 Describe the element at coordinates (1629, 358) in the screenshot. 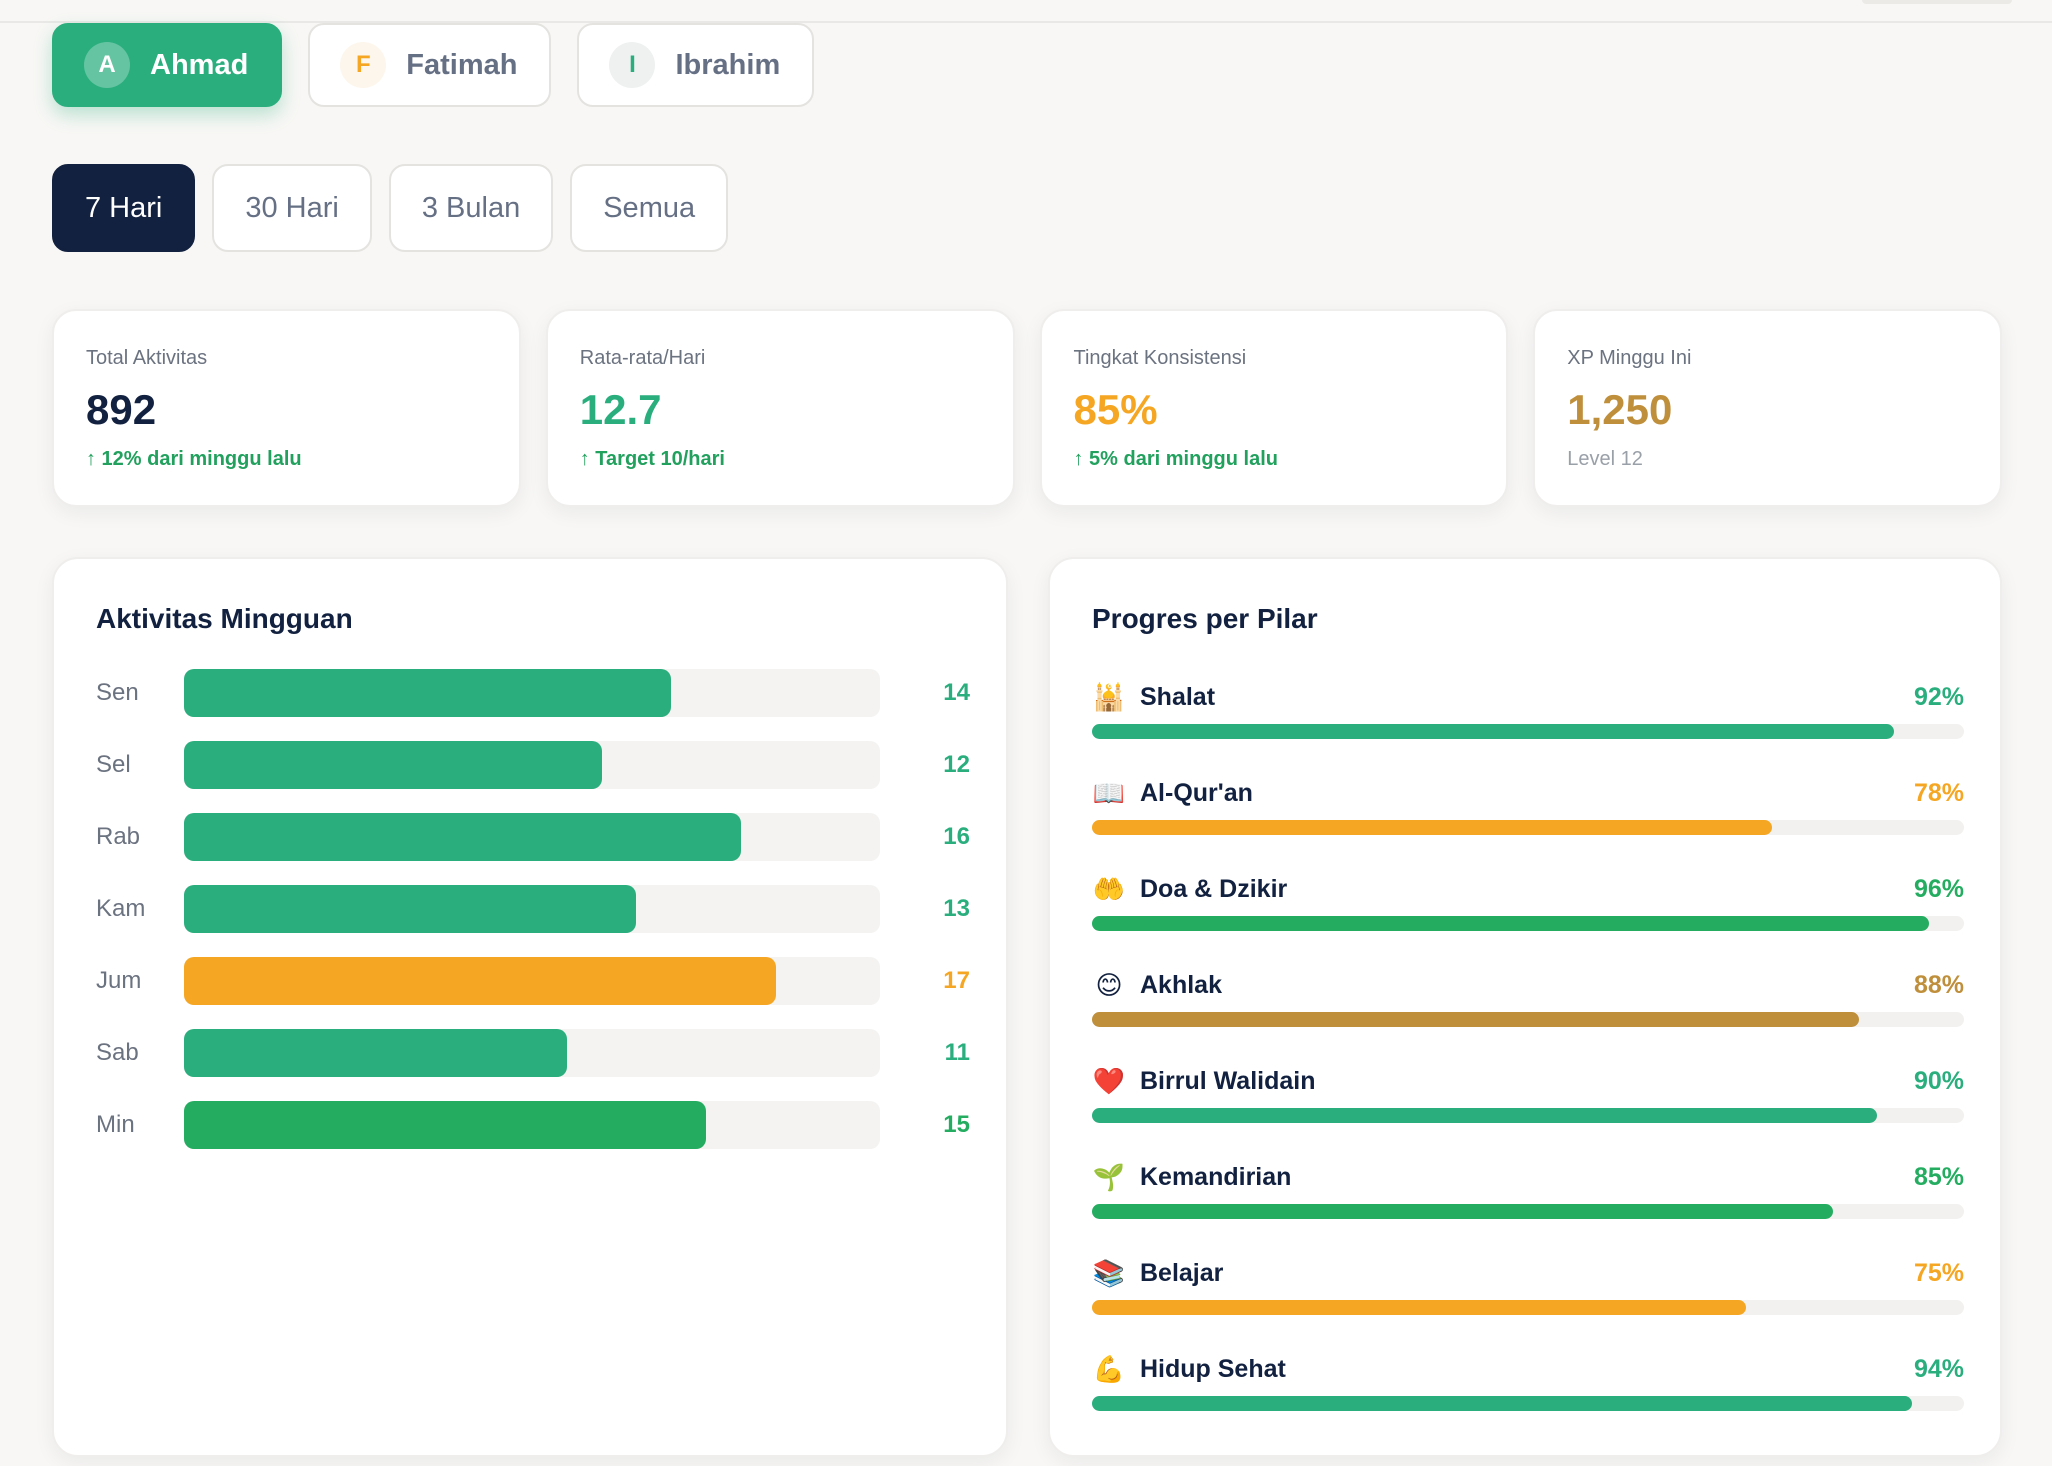

I see `stat-label: XP Minggu Ini` at that location.